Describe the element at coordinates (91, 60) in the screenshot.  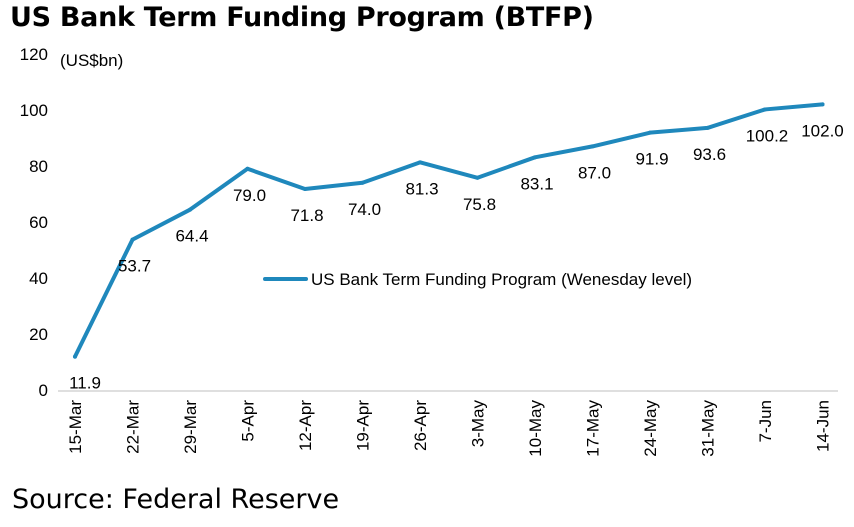
I see `y-unit-label: (US$bn)` at that location.